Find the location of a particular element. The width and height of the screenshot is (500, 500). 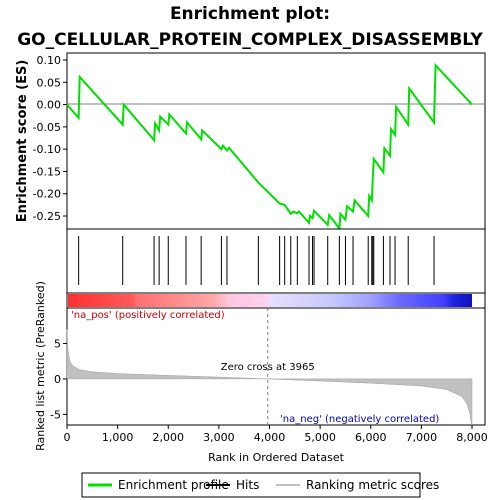

es-y-tick-label: -0.15 is located at coordinates (47, 171).